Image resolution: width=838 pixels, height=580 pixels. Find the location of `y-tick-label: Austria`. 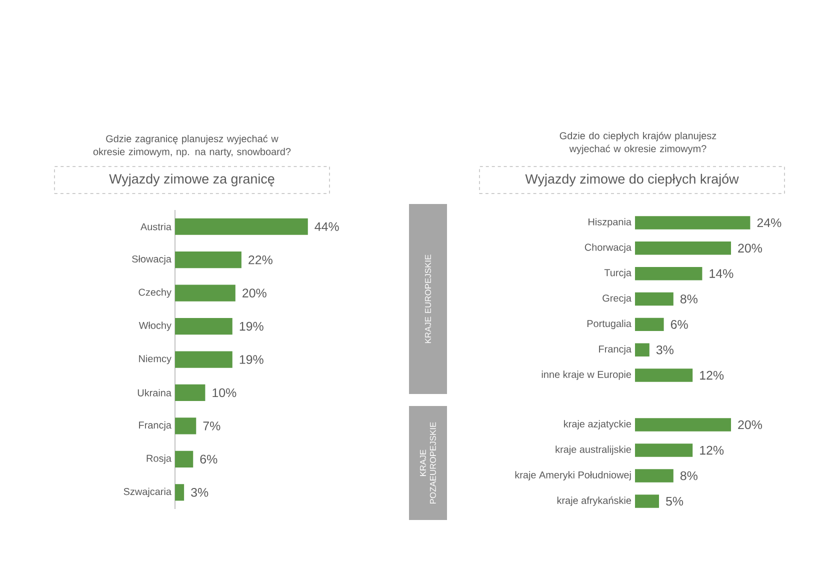

y-tick-label: Austria is located at coordinates (156, 226).